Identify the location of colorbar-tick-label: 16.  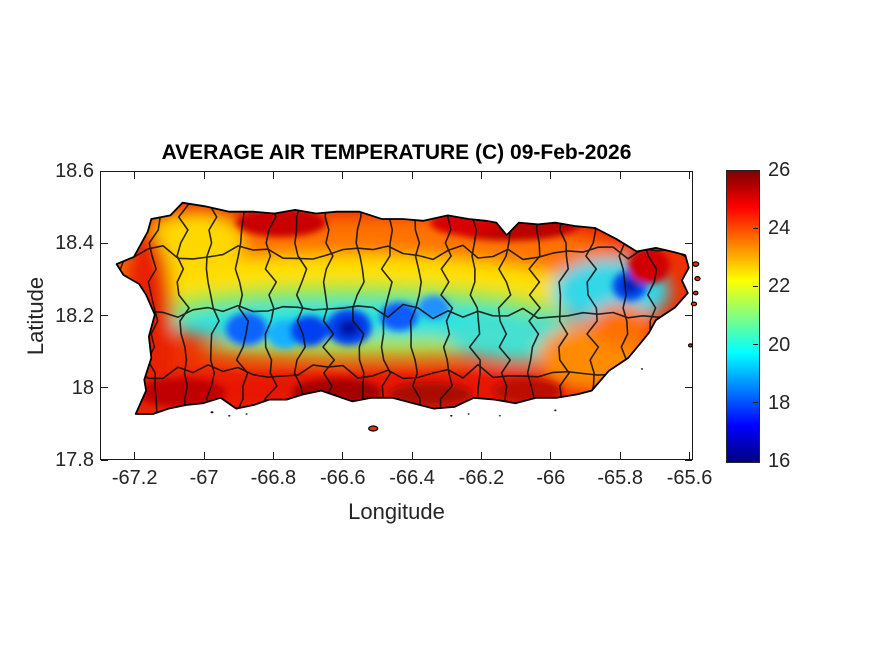
(779, 461).